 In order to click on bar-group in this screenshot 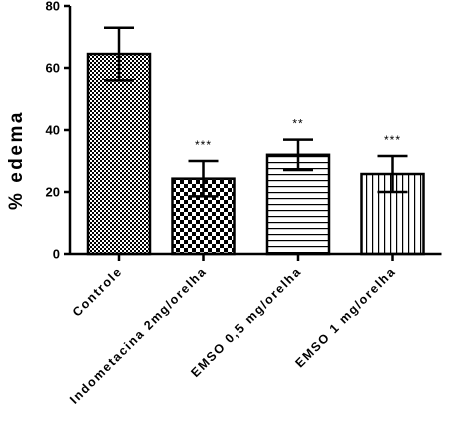, I will do `click(119, 141)`.